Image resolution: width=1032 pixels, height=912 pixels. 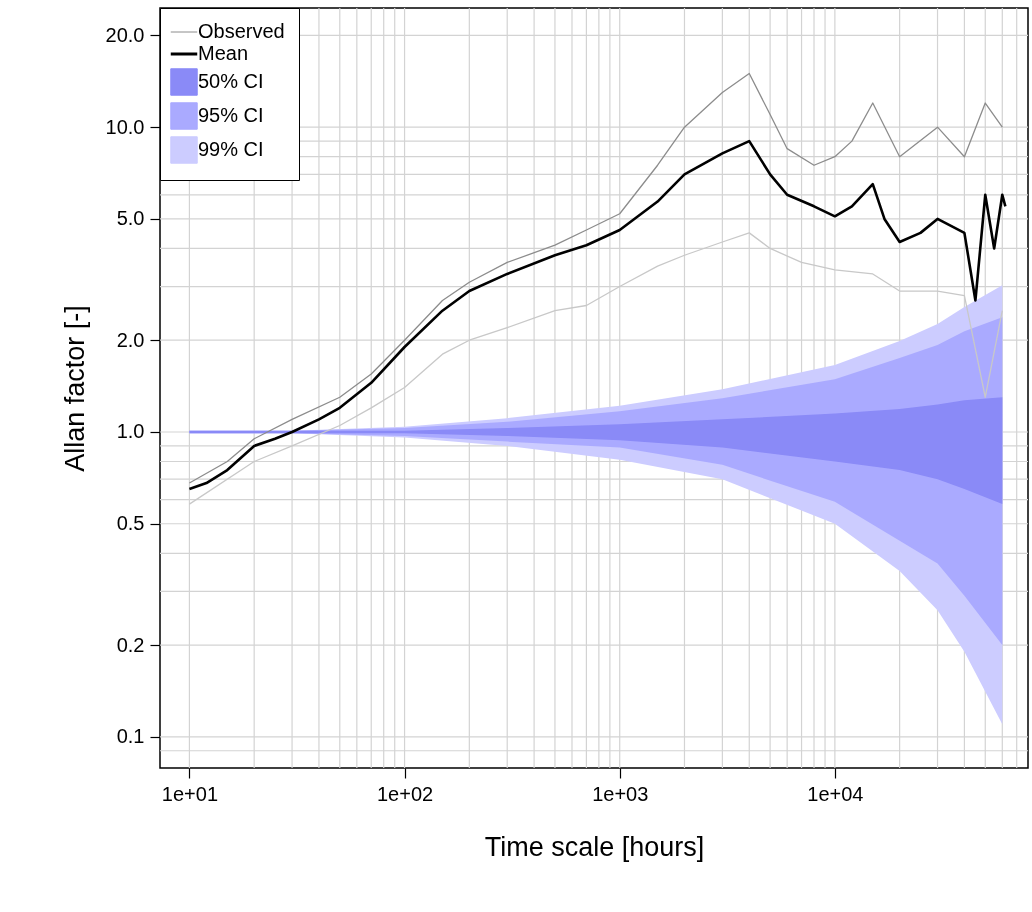 What do you see at coordinates (231, 81) in the screenshot?
I see `legend-label: 50% CI` at bounding box center [231, 81].